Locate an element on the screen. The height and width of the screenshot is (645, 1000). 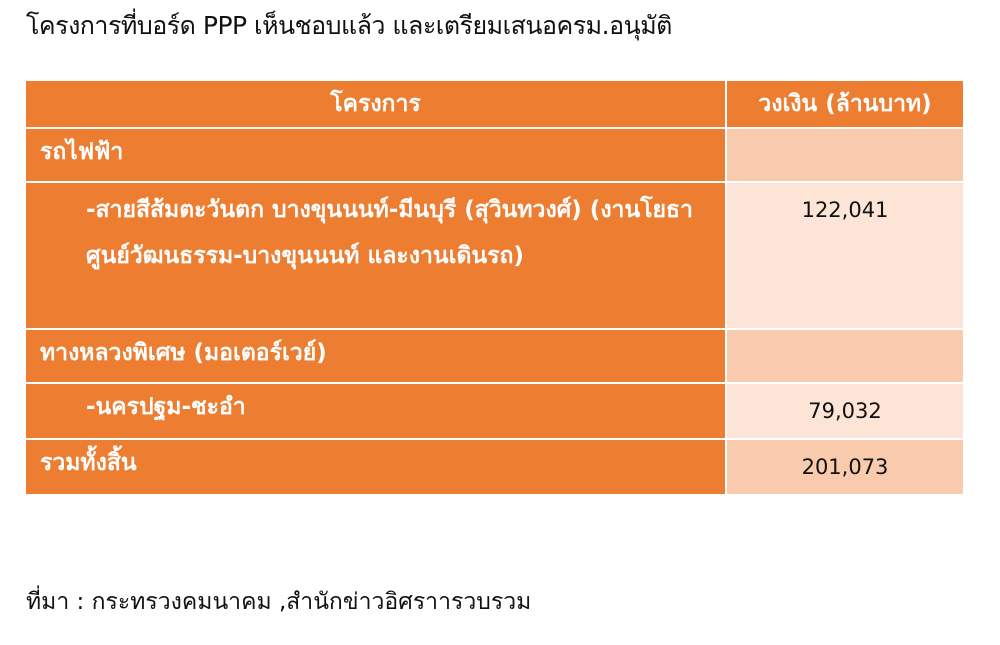
total-amount: 201,073 is located at coordinates (845, 467).